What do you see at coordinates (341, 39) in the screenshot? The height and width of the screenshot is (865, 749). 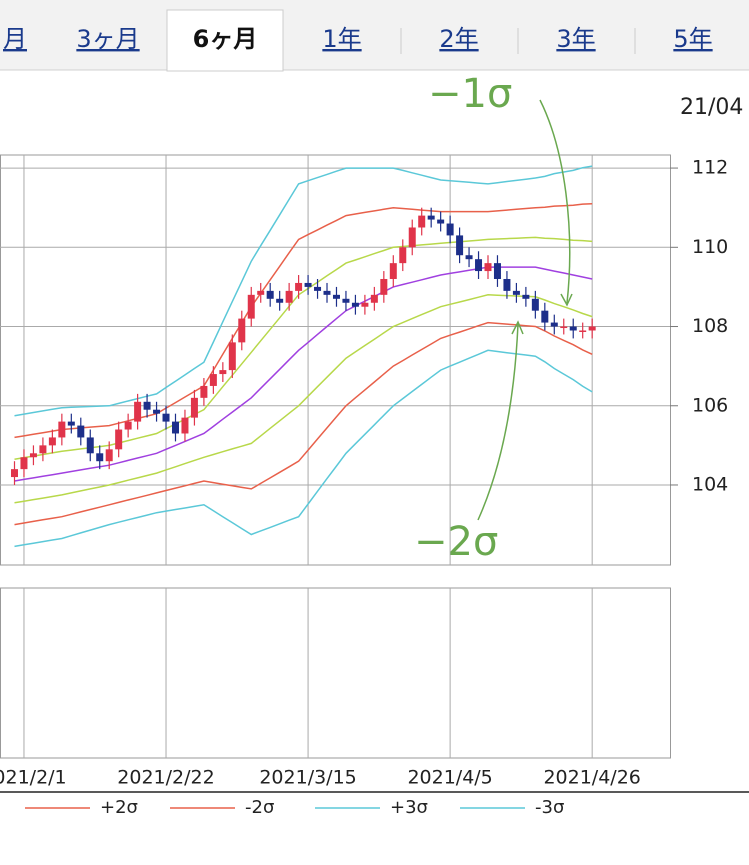 I see `tab: 1年` at bounding box center [341, 39].